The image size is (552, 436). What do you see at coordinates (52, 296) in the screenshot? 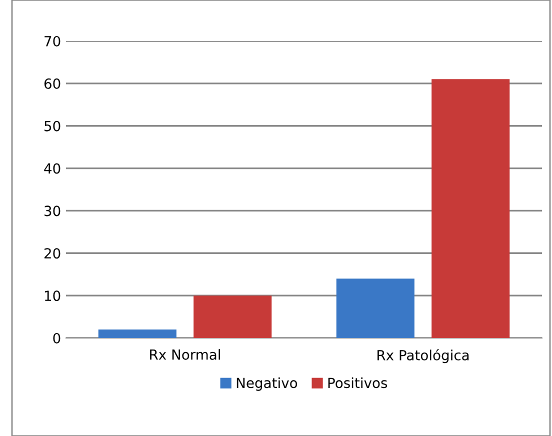
I see `y-tick-label: 10` at bounding box center [52, 296].